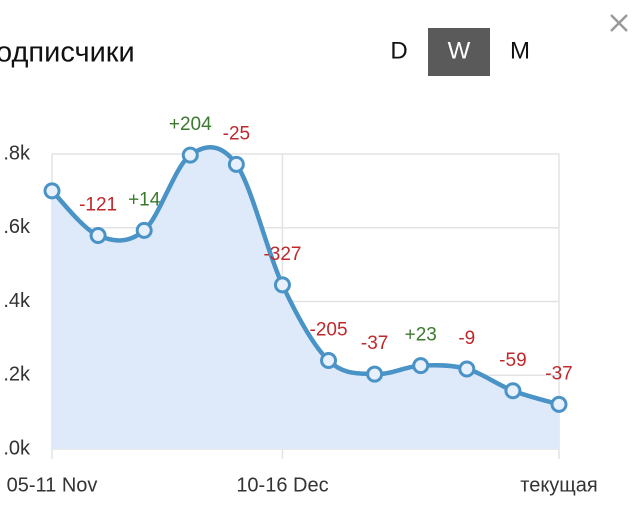 The image size is (640, 532). What do you see at coordinates (329, 330) in the screenshot?
I see `change-label: -205` at bounding box center [329, 330].